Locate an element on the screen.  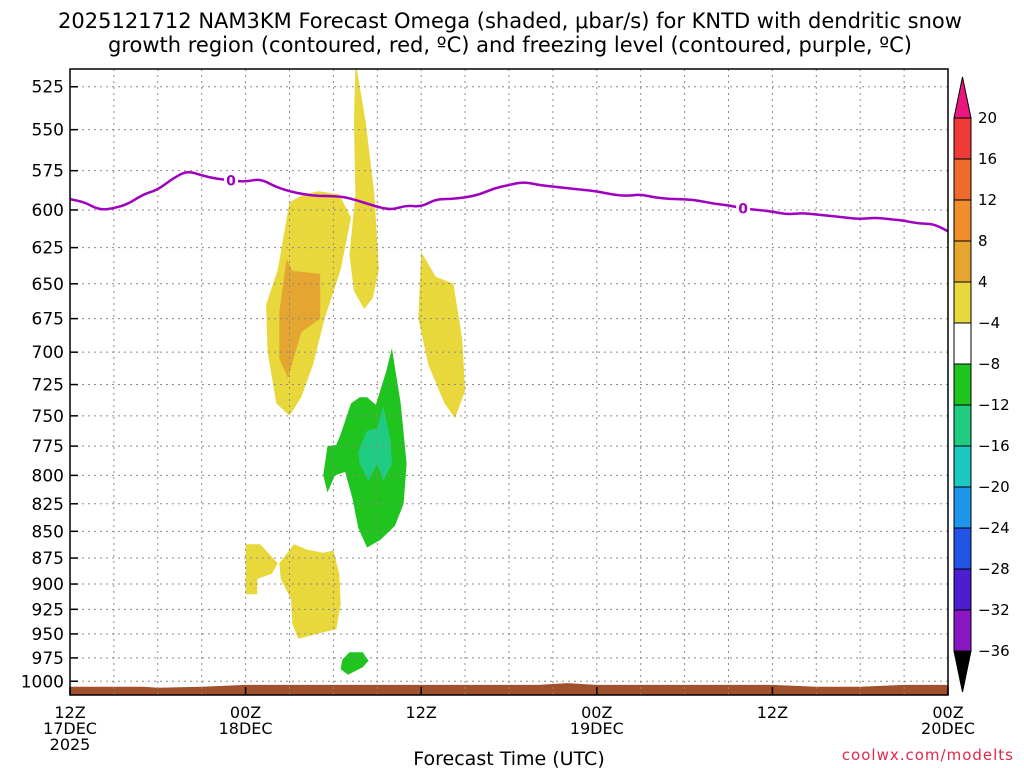
y-tick-label-700: 700 is located at coordinates (48, 353).